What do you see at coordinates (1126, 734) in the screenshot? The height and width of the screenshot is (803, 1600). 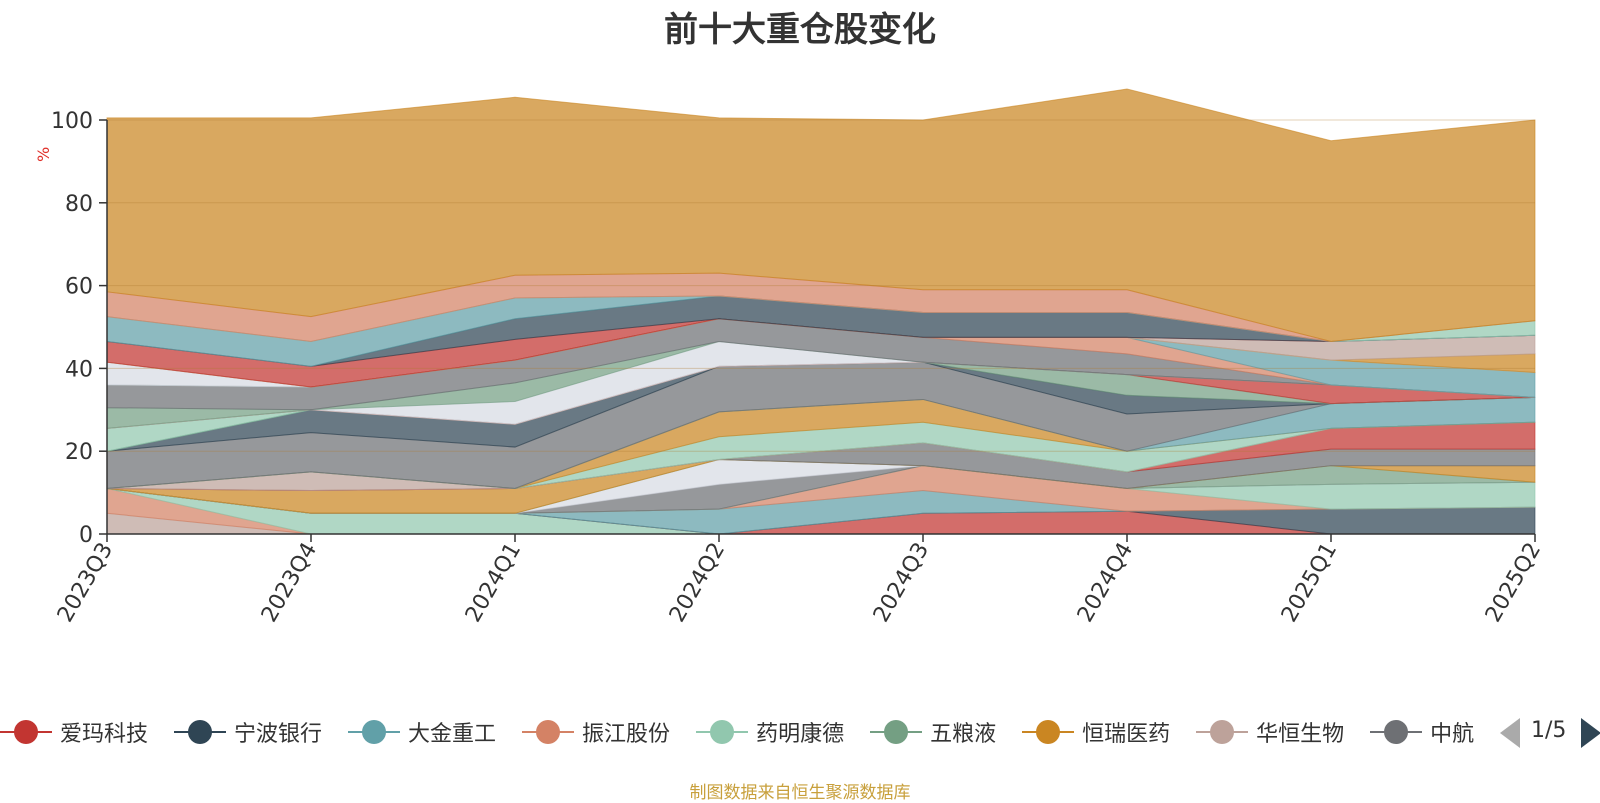 I see `legend-label: 恒瑞医药` at bounding box center [1126, 734].